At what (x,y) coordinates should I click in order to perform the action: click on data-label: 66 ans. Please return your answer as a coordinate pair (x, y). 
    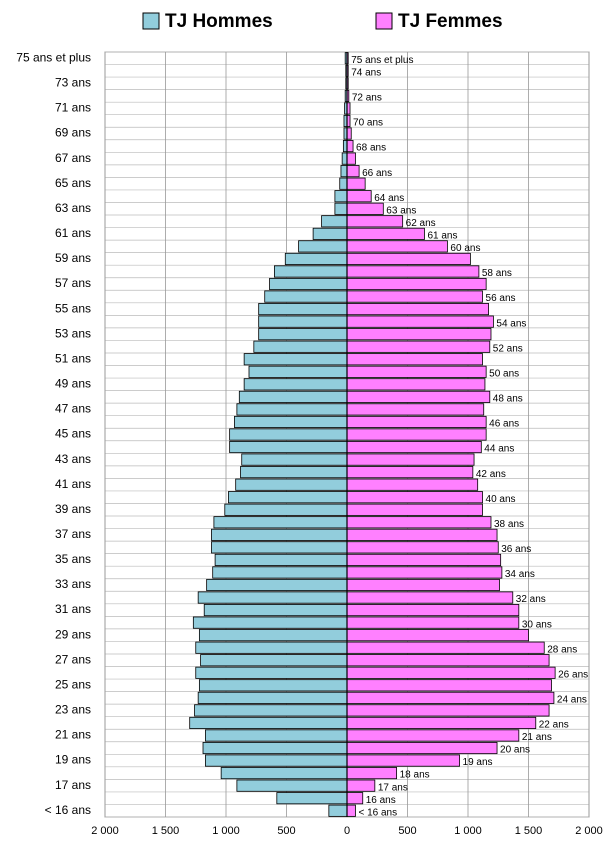
    Looking at the image, I should click on (377, 173).